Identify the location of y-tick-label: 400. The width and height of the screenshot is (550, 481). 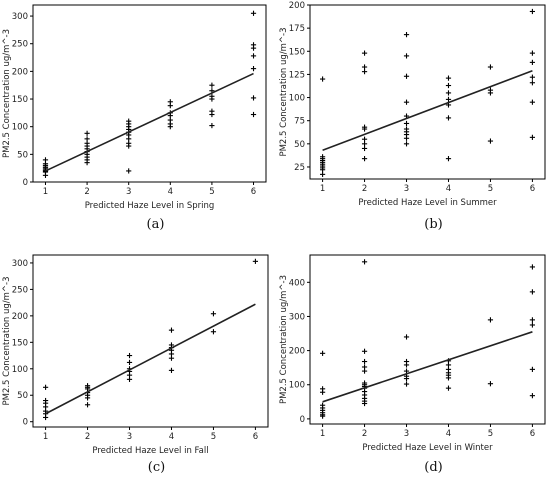
(297, 283).